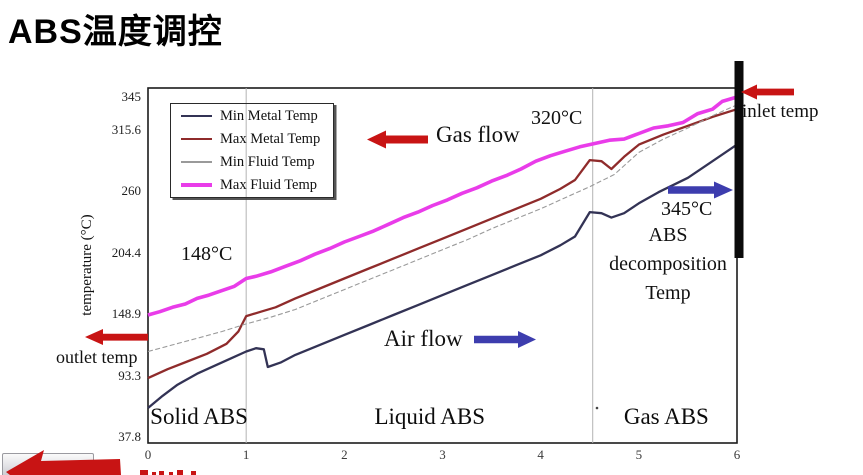  What do you see at coordinates (668, 264) in the screenshot?
I see `abs-decomposition-label: ABS decomposition Temp` at bounding box center [668, 264].